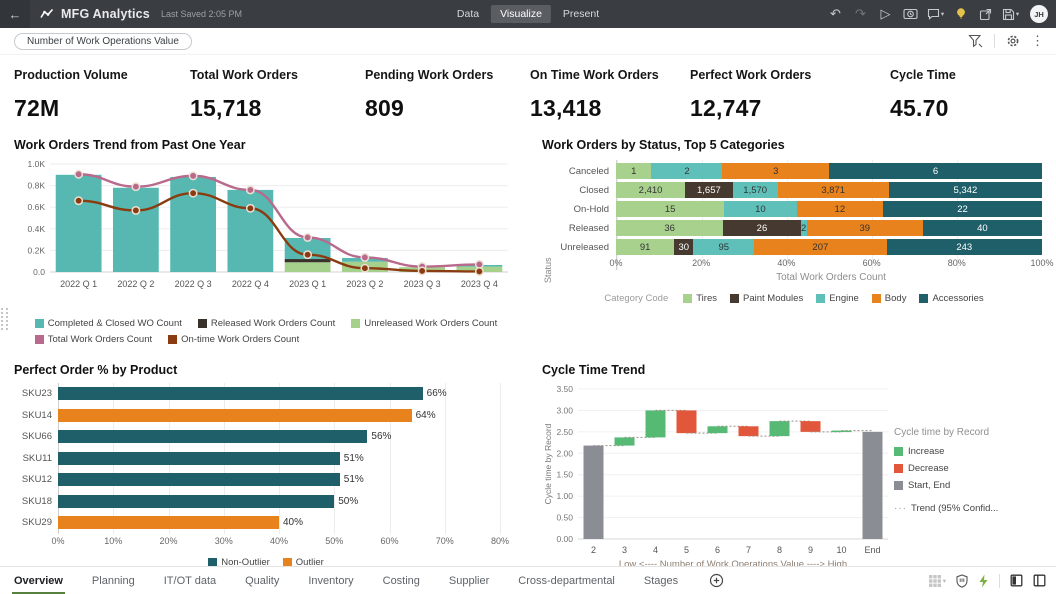  Describe the element at coordinates (910, 14) in the screenshot. I see `schedule-icon` at that location.